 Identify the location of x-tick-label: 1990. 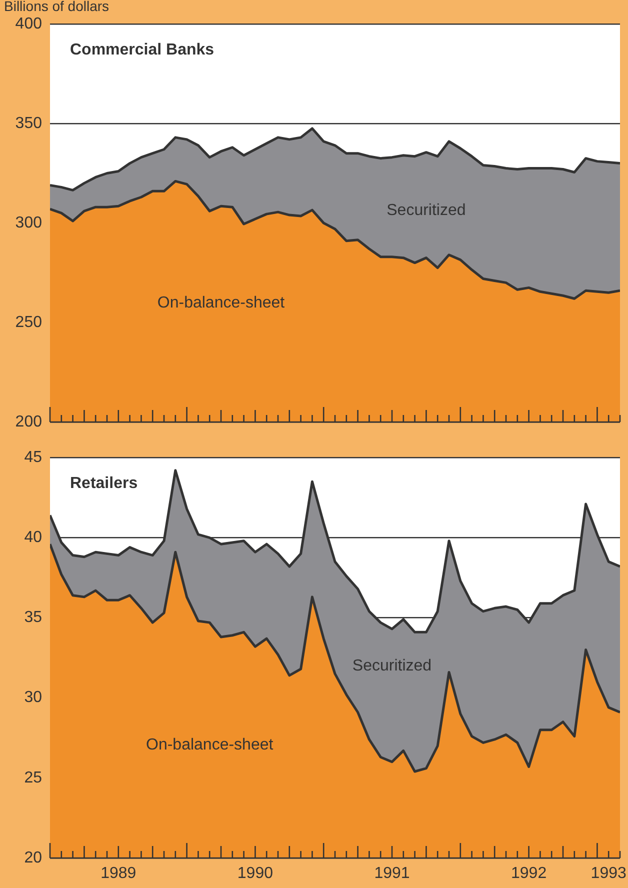
(255, 873).